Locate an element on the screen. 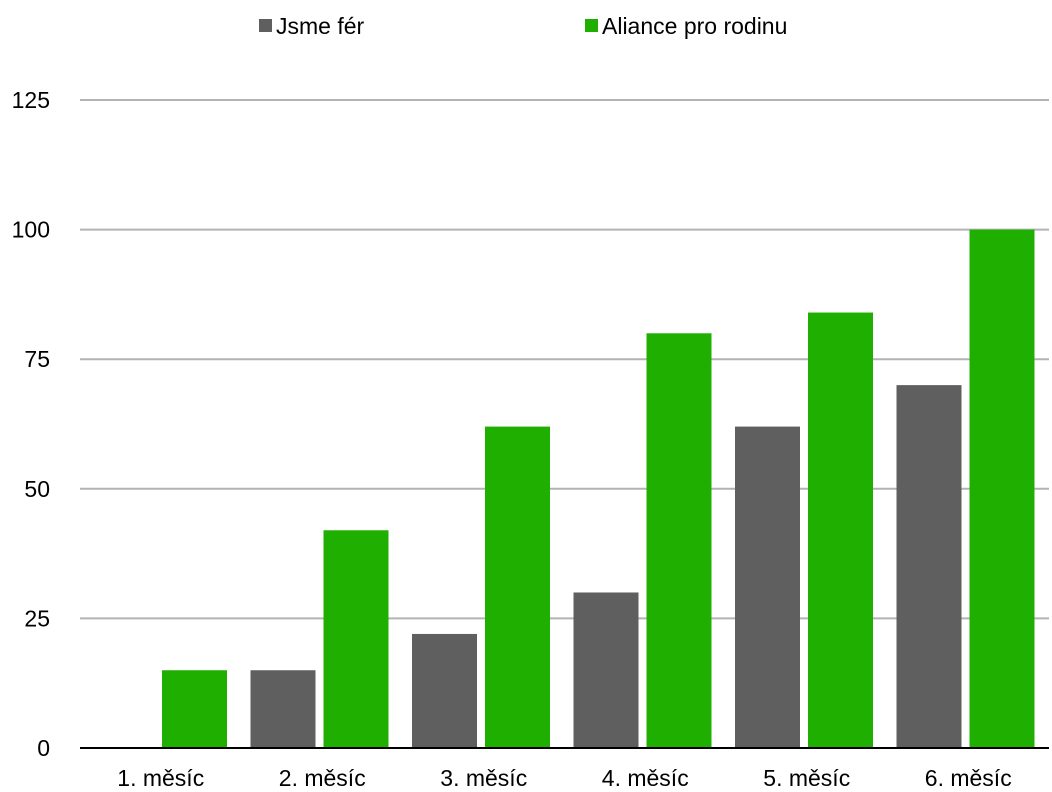  legend-item-series-1: Jsme fér is located at coordinates (312, 26).